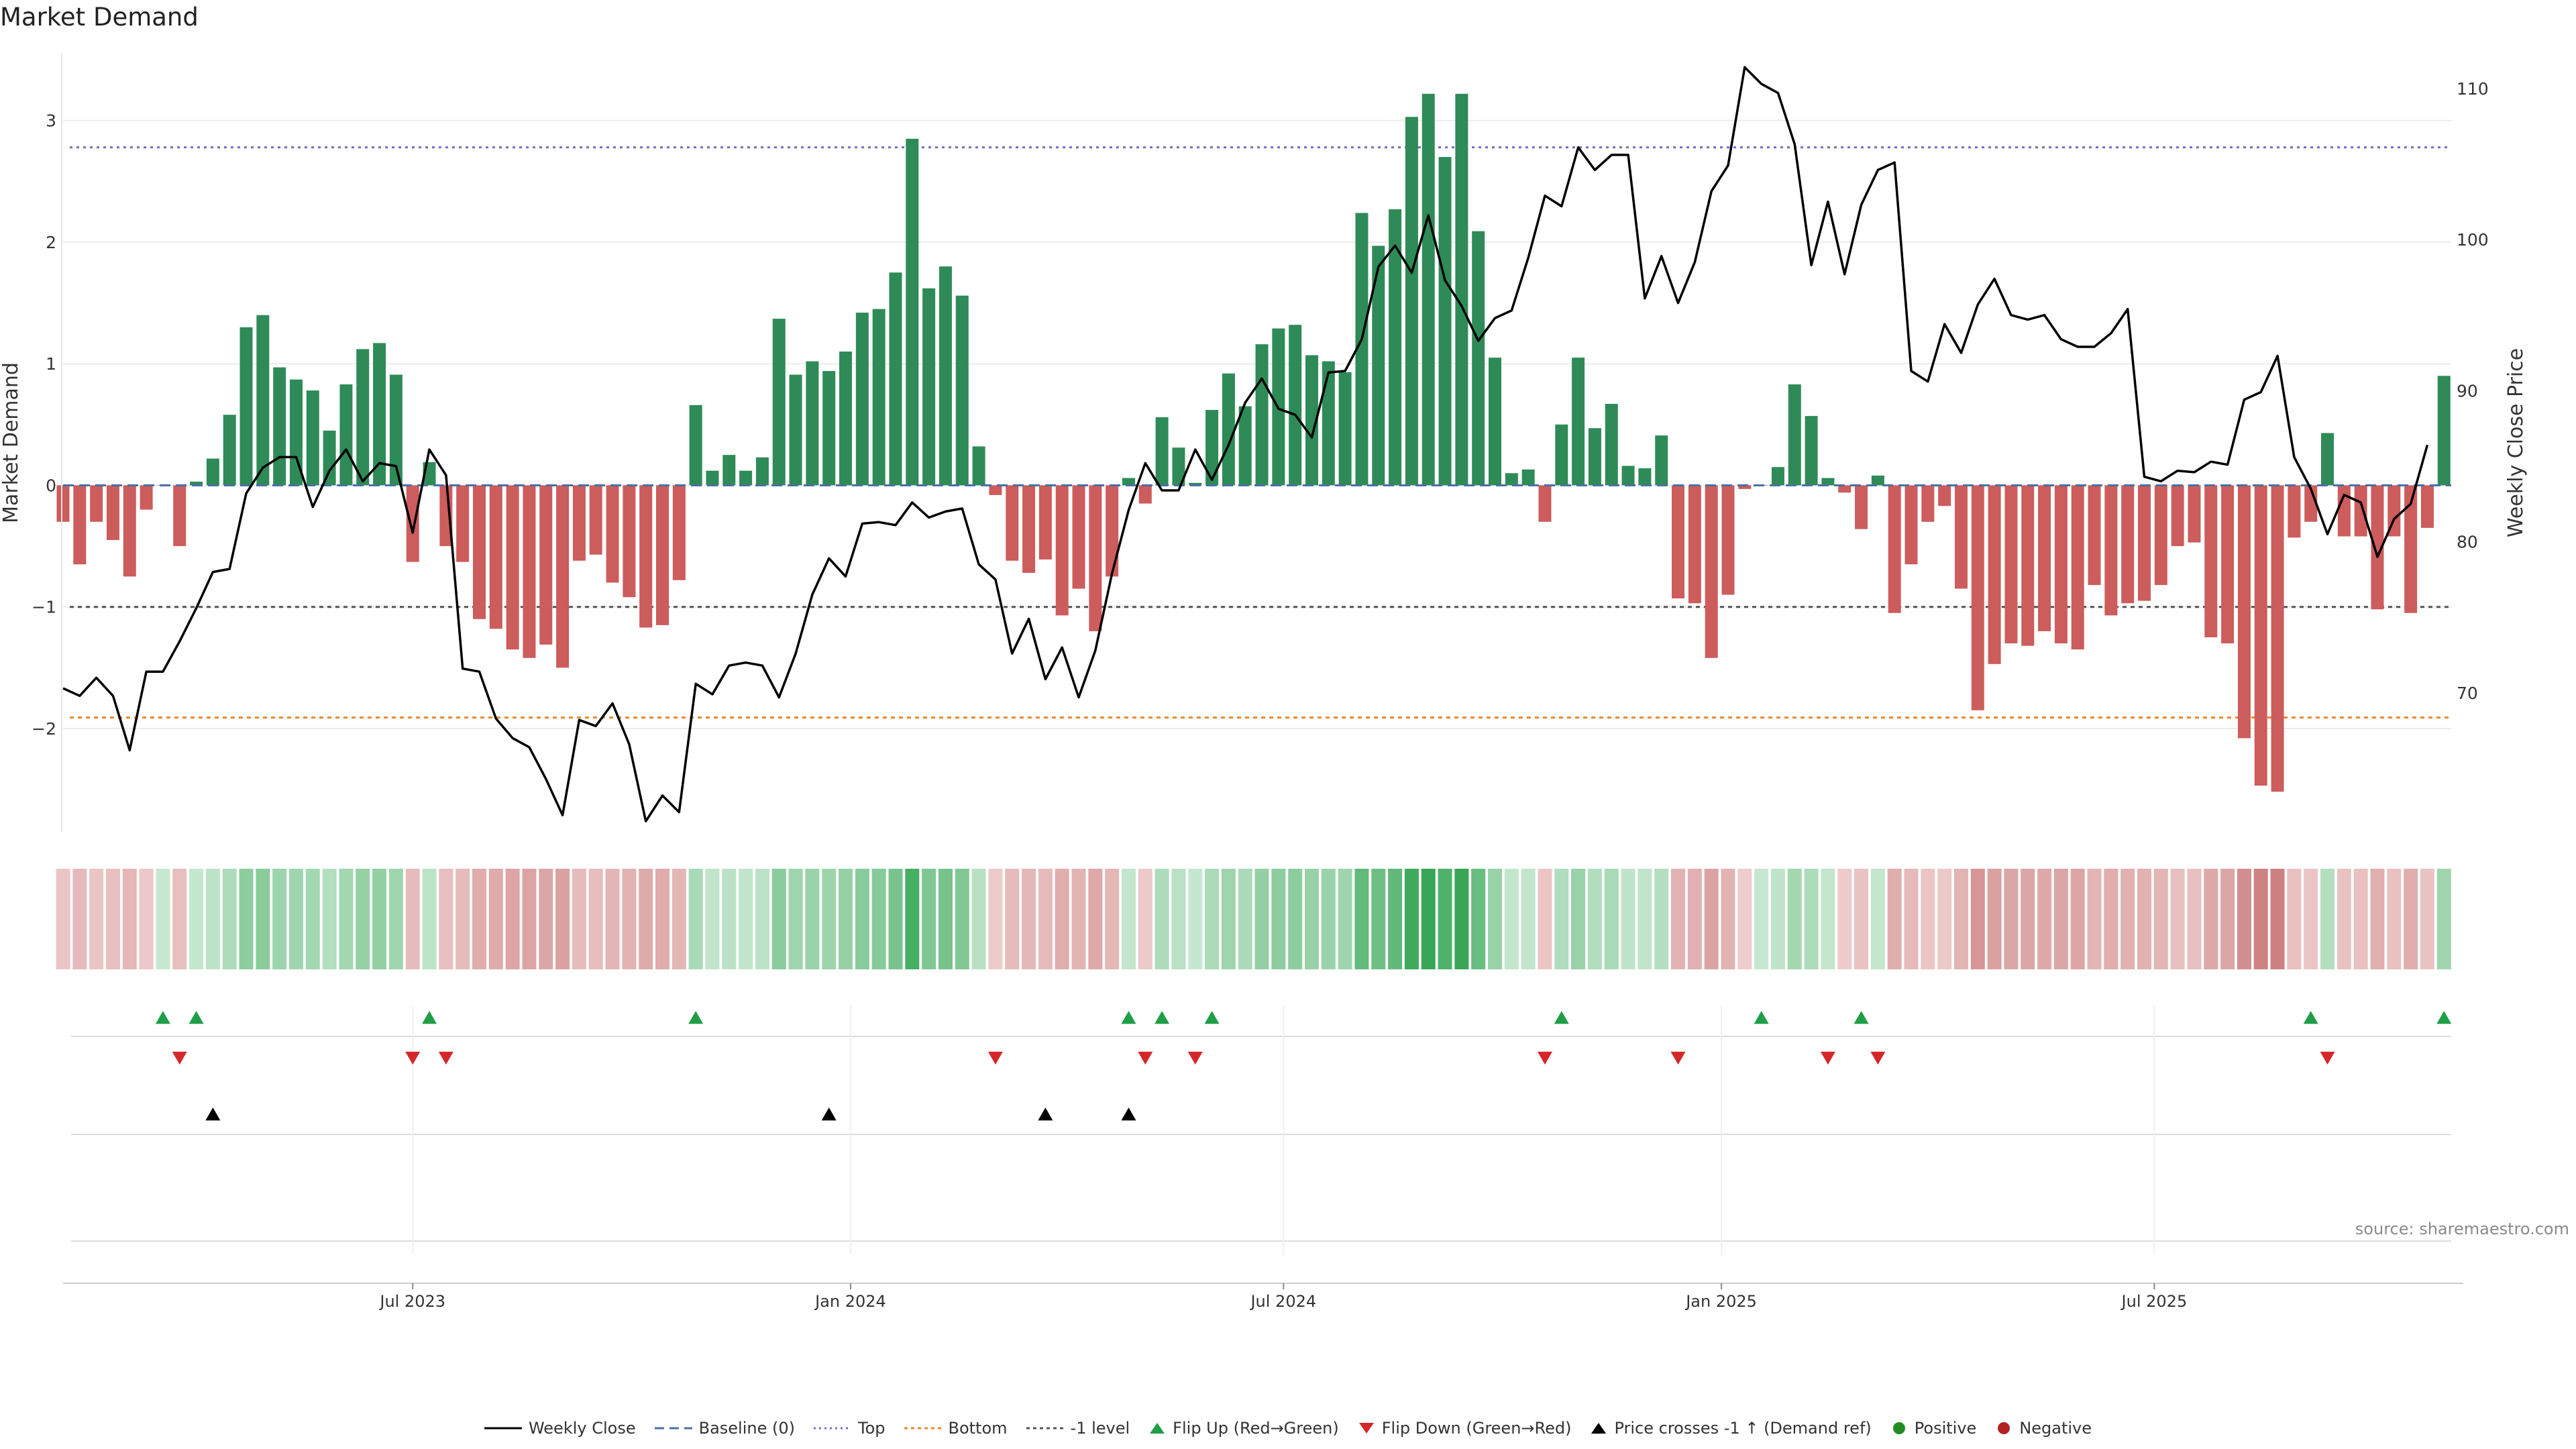 The image size is (2576, 1449). What do you see at coordinates (44, 607) in the screenshot?
I see `y-tick-label: −1` at bounding box center [44, 607].